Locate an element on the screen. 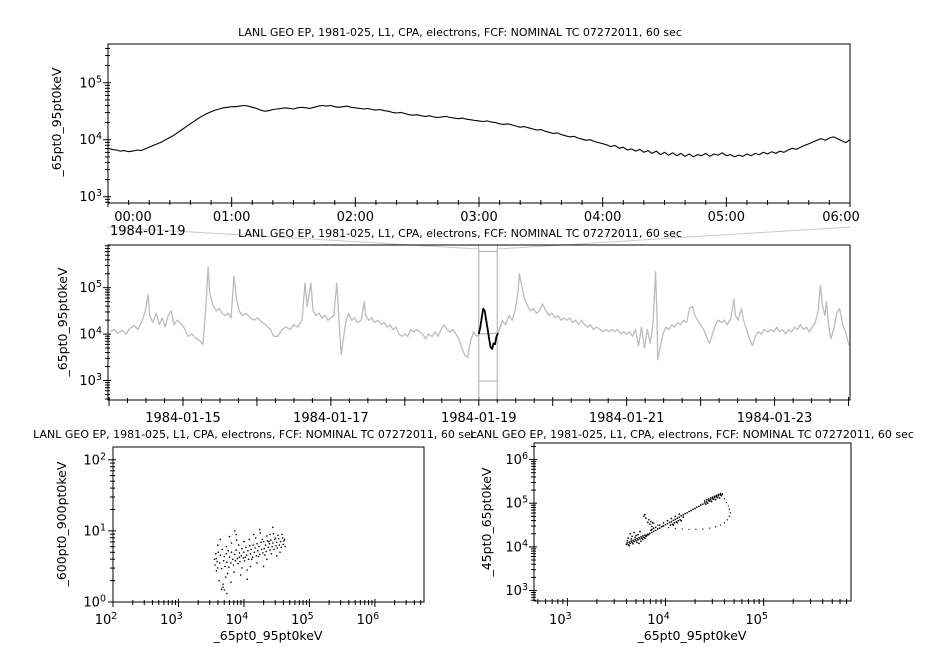  x-tick-label: 103 is located at coordinates (560, 619).